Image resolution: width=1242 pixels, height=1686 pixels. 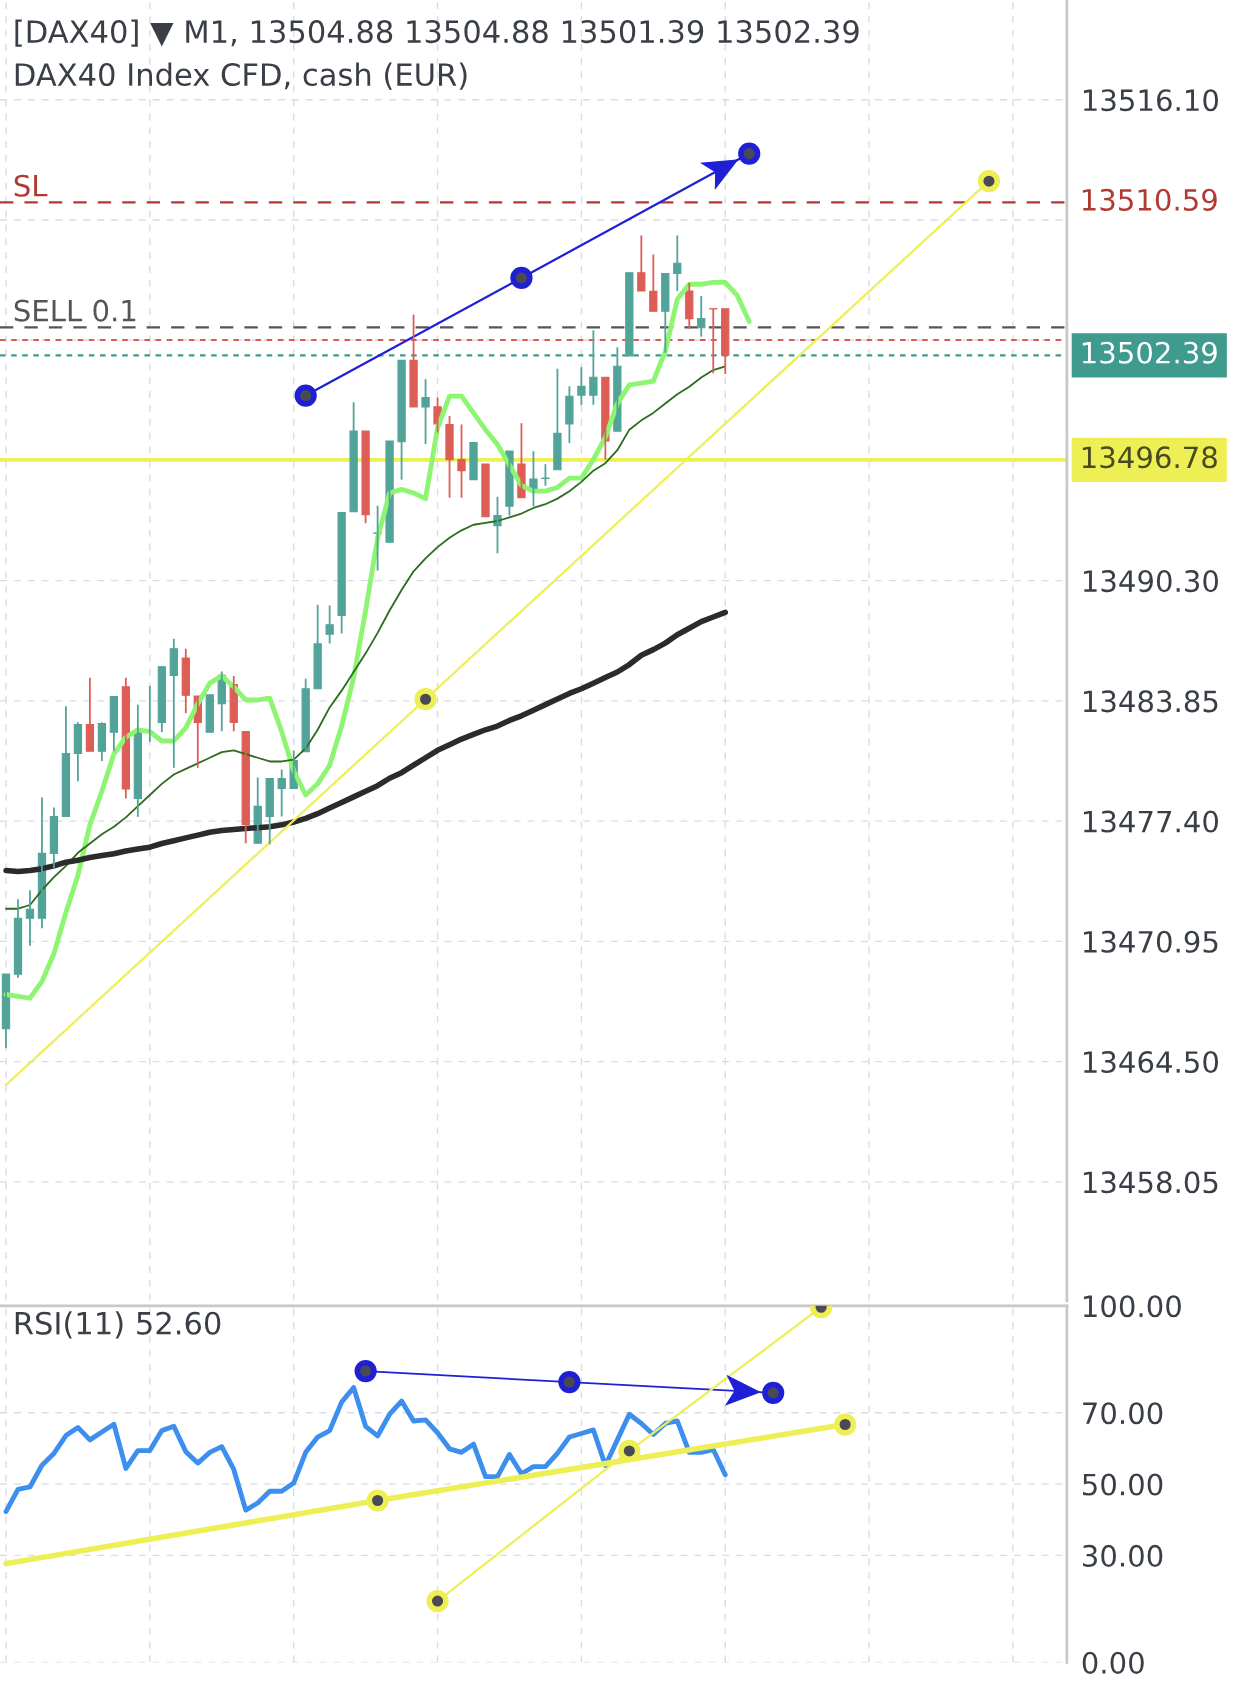 What do you see at coordinates (118, 1325) in the screenshot?
I see `chart-title: RSI(11) 52.60` at bounding box center [118, 1325].